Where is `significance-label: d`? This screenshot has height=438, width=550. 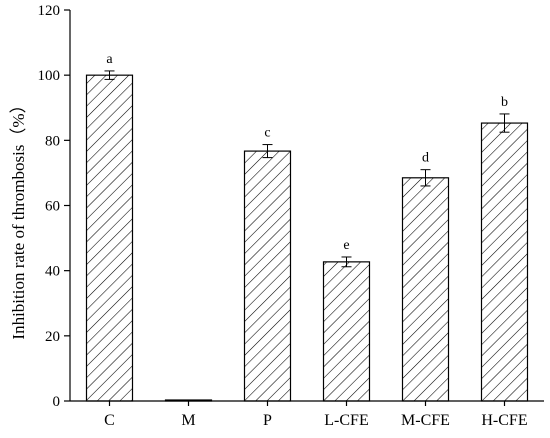
significance-label: d is located at coordinates (425, 158).